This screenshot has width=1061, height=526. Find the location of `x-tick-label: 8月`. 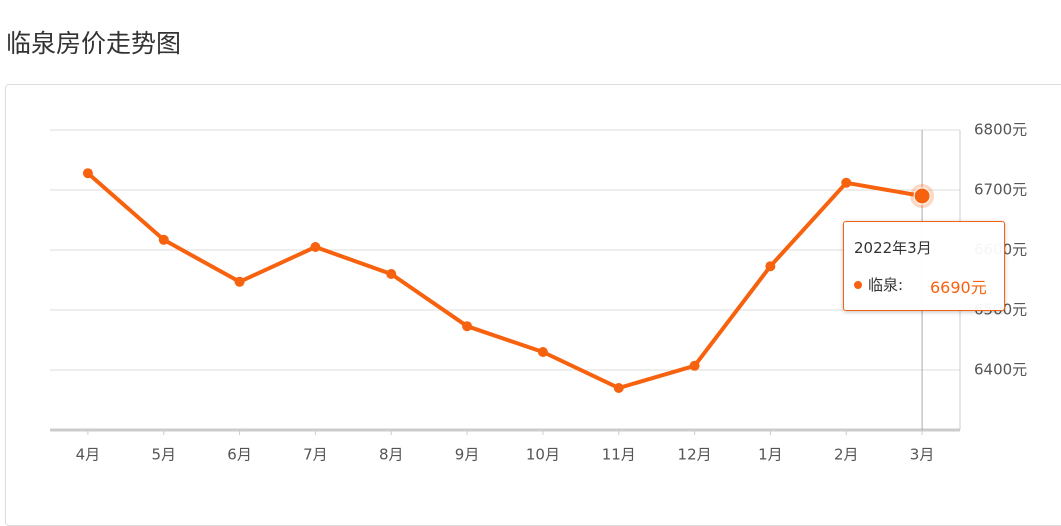

x-tick-label: 8月 is located at coordinates (391, 455).